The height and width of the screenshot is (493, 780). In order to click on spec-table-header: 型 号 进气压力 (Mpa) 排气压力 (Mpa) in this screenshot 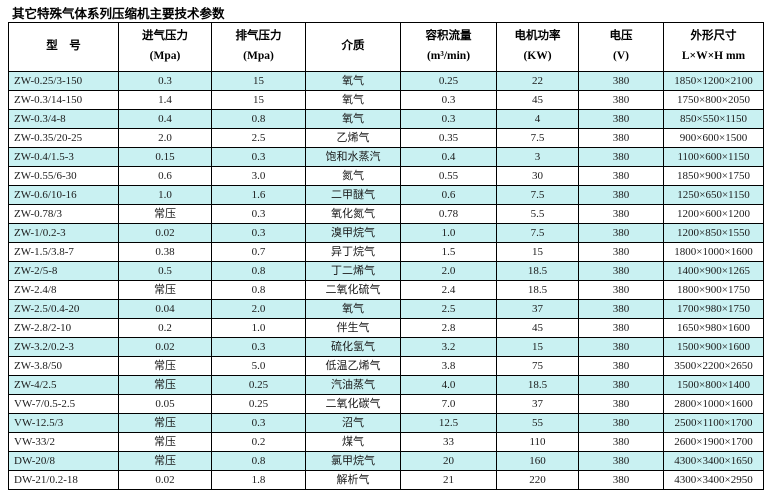, I will do `click(386, 47)`.